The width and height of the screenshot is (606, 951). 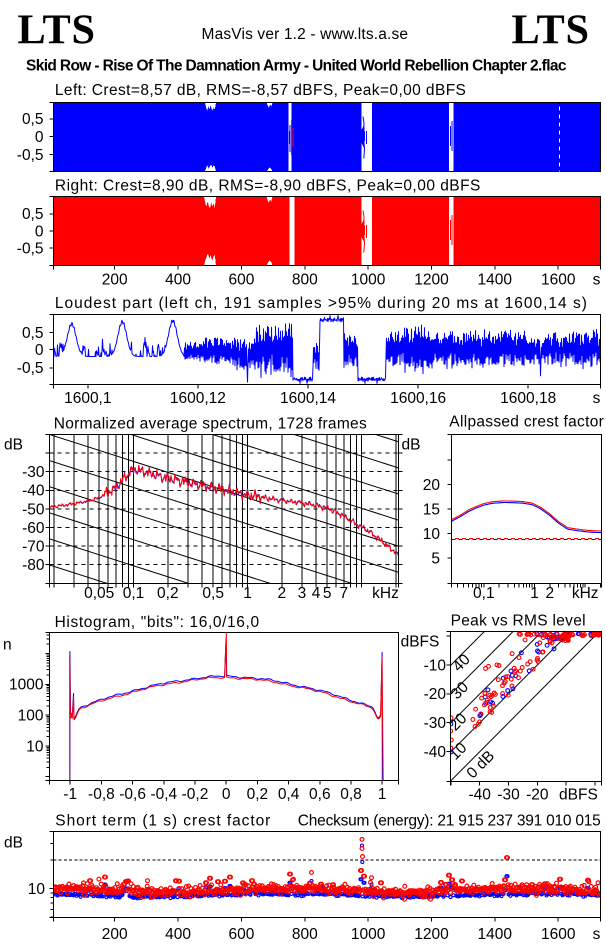 What do you see at coordinates (316, 593) in the screenshot?
I see `svg-text: 4` at bounding box center [316, 593].